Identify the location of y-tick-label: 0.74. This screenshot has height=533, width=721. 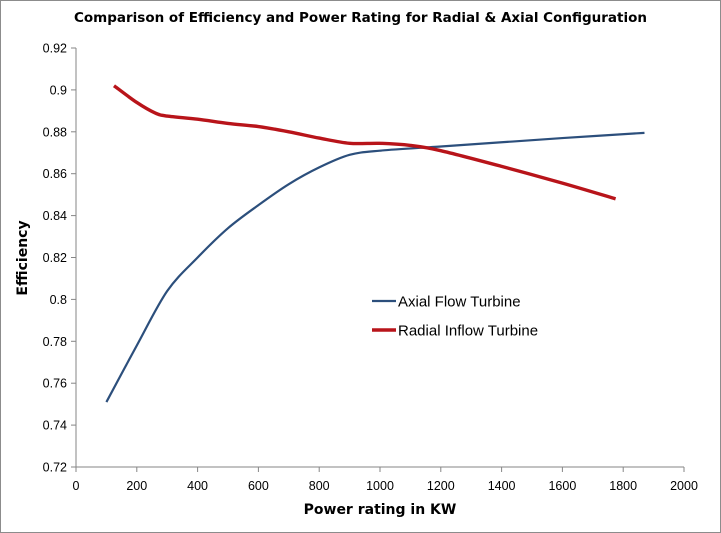
(55, 426).